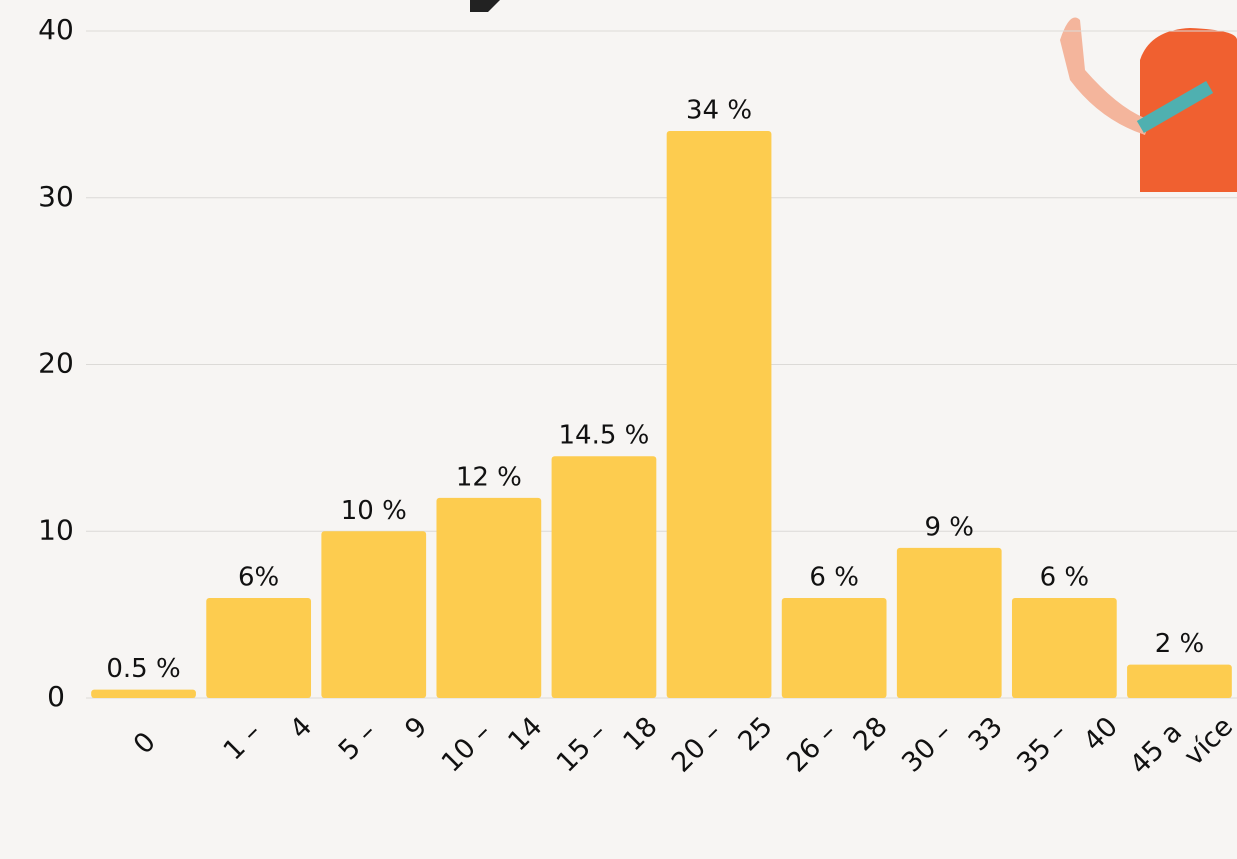 This screenshot has width=1237, height=859. I want to click on value-label: 2 %, so click(1180, 644).